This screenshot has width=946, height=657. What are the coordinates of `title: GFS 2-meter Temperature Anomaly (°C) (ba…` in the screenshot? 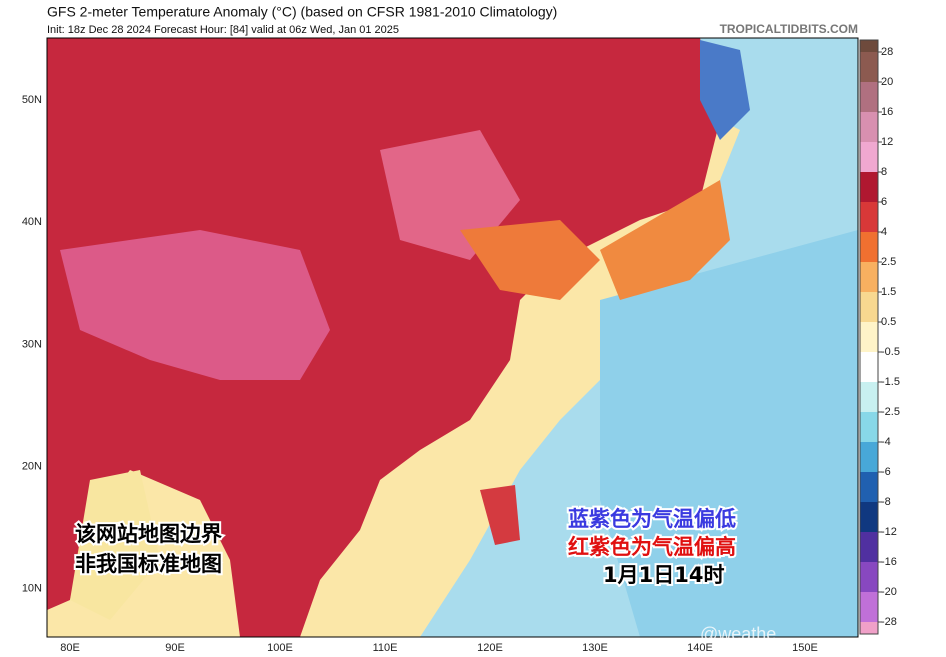 It's located at (302, 12).